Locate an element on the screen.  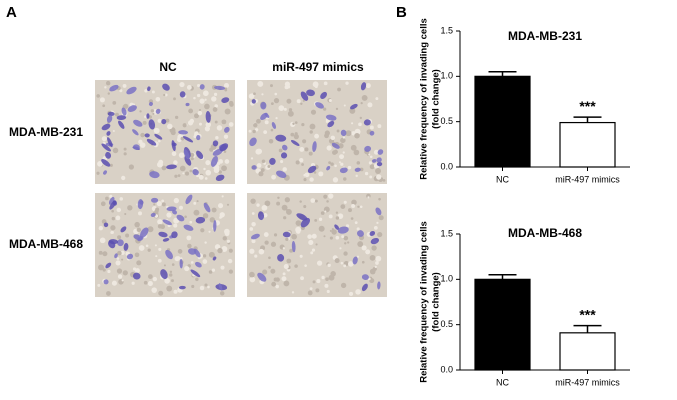
column-label: NC is located at coordinates (168, 67).